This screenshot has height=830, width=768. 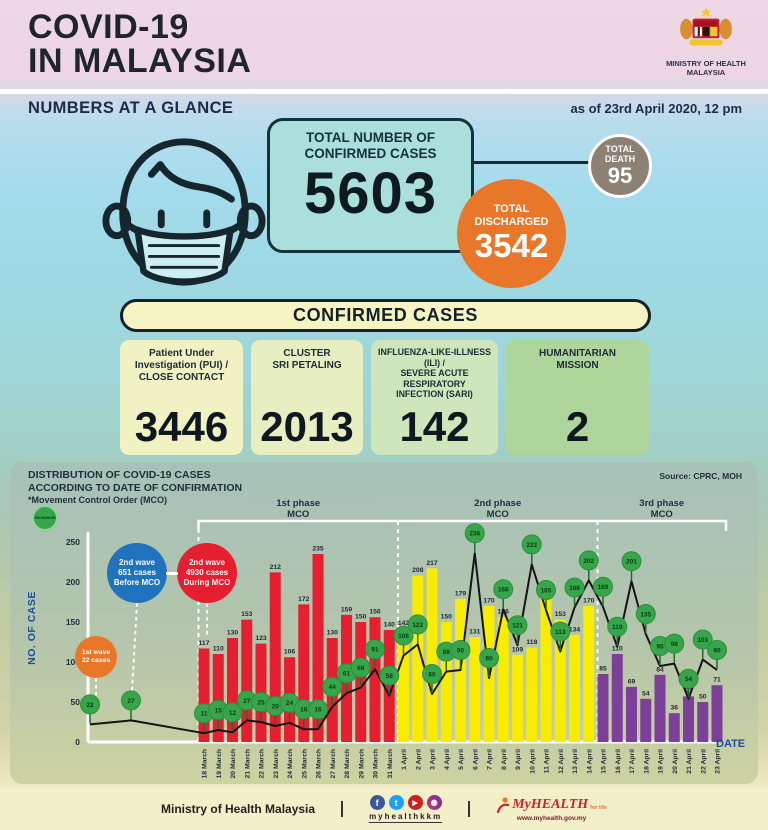 What do you see at coordinates (304, 763) in the screenshot?
I see `svg-text: 25 March` at bounding box center [304, 763].